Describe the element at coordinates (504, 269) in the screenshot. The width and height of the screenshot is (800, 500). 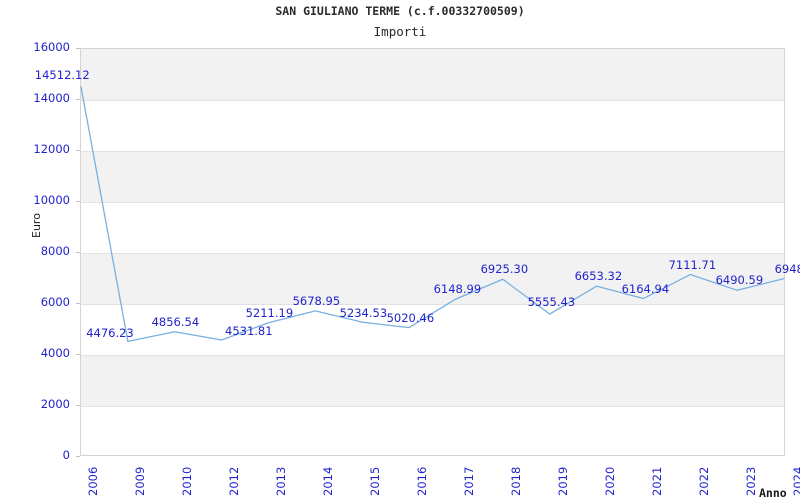
I see `data-point-label: 6925.30` at that location.